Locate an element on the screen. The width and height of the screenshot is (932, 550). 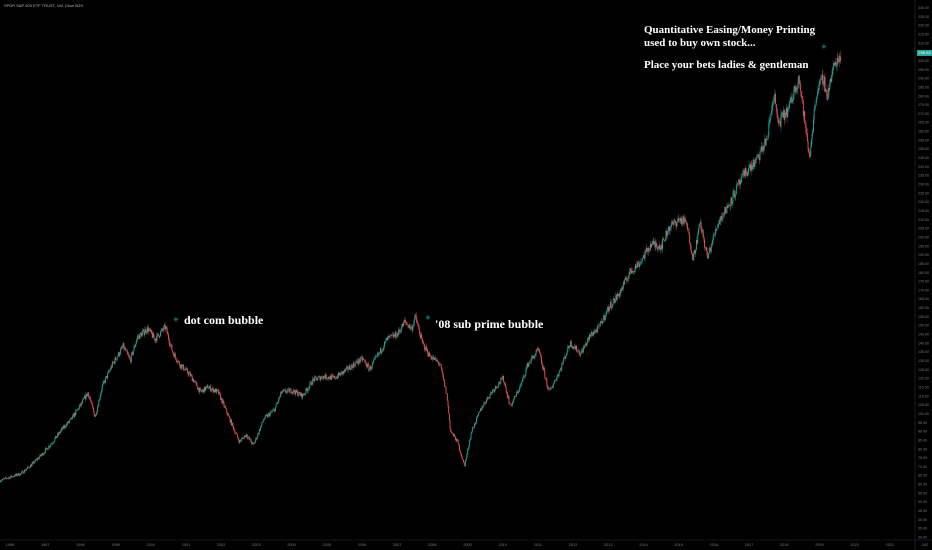
y-tick-label: 300.00 is located at coordinates (923, 61).